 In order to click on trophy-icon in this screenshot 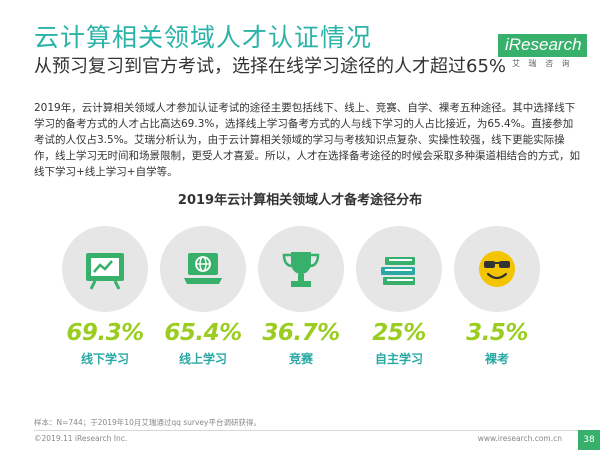, I will do `click(301, 269)`.